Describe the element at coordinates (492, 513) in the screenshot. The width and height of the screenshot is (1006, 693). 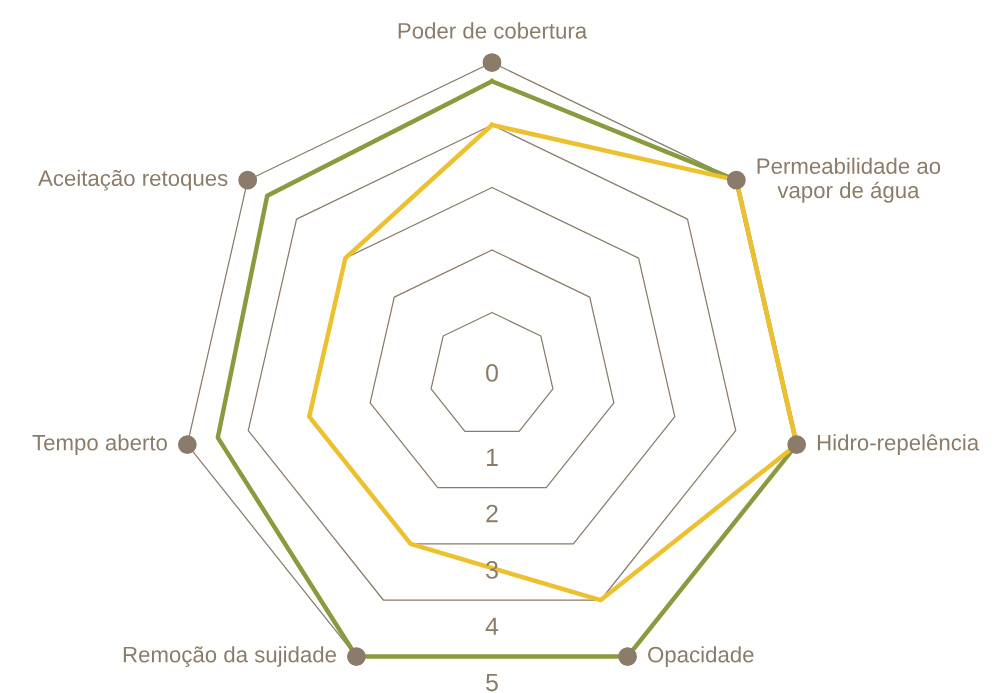
I see `y-tick-label: 2` at that location.